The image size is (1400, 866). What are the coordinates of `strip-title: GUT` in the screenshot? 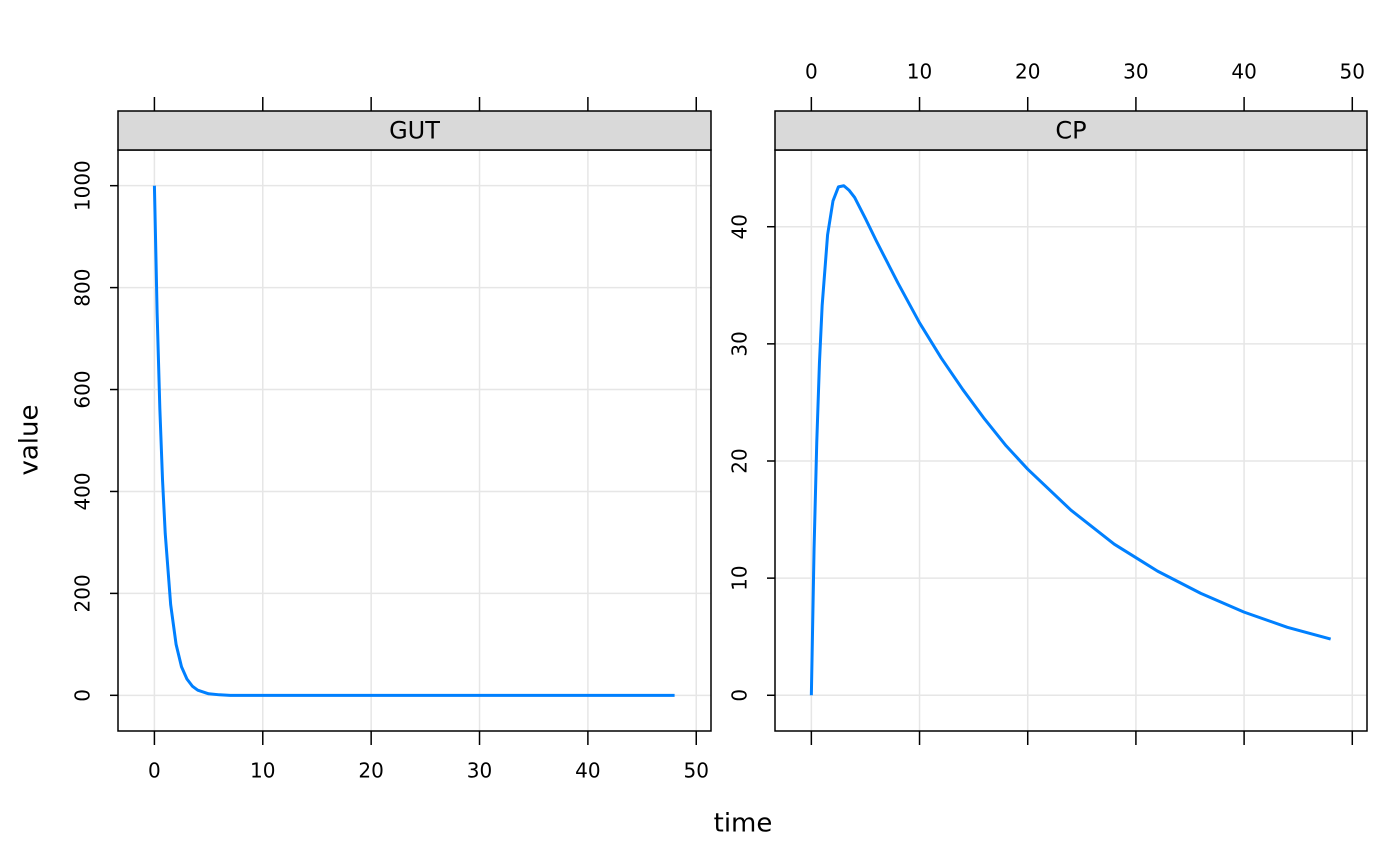 It's located at (414, 131).